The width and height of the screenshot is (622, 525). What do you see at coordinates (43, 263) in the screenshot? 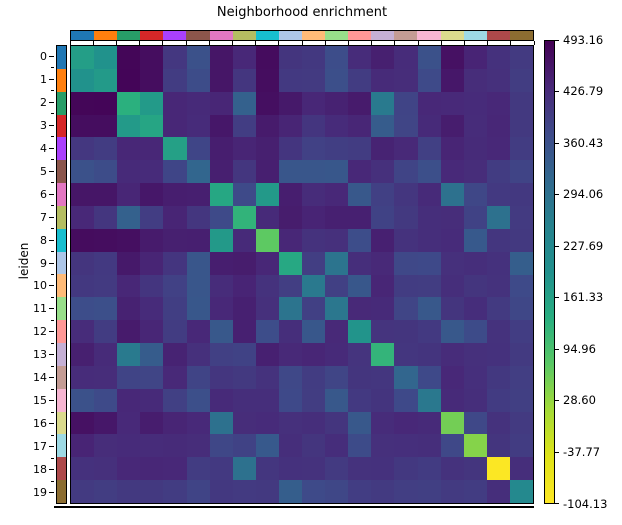
I see `y-tick-label: 9` at bounding box center [43, 263].